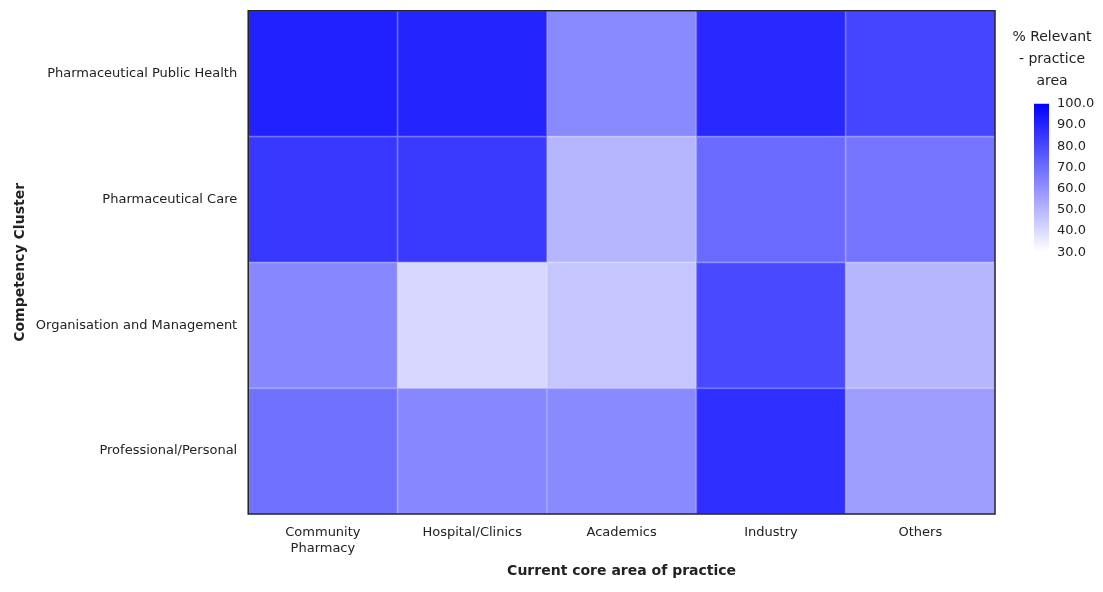 This screenshot has height=592, width=1103. Describe the element at coordinates (323, 539) in the screenshot. I see `x-tick-label: Community Pharmacy` at that location.